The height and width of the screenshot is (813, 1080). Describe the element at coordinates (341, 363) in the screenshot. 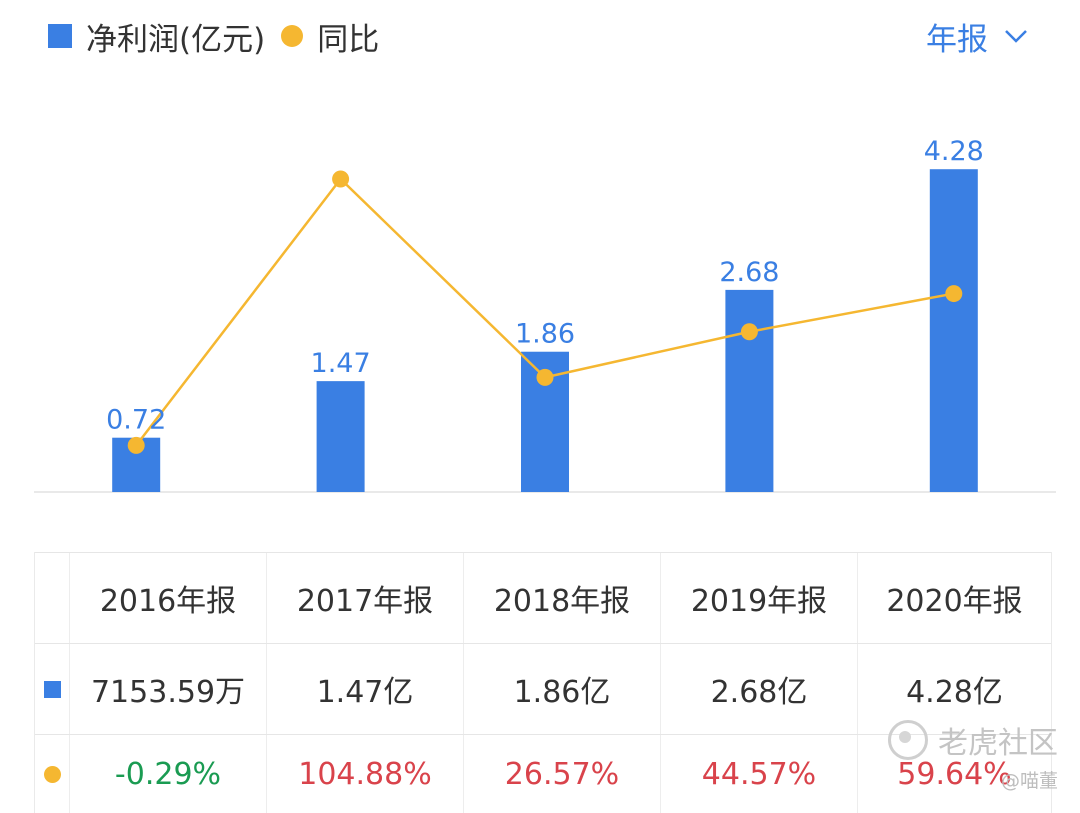

I see `bar-value-label: 1.47` at that location.